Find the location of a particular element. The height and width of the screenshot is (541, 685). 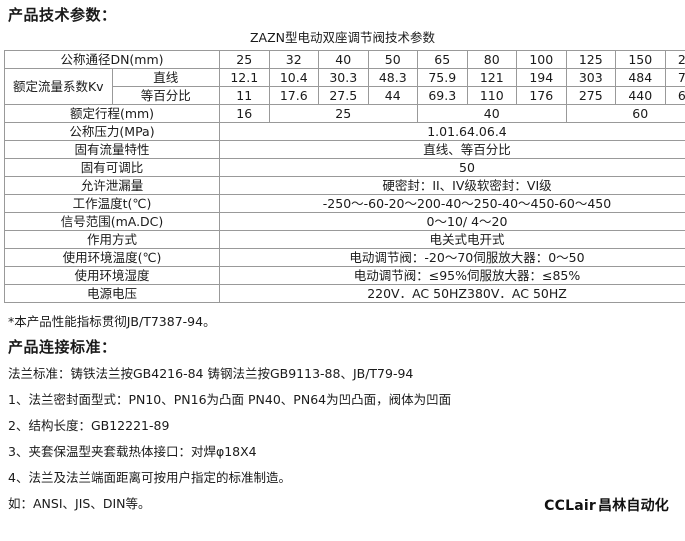

table-row-nominal-pressure: 公称压力(MPa) 1.01.64.06.4 is located at coordinates (345, 132).